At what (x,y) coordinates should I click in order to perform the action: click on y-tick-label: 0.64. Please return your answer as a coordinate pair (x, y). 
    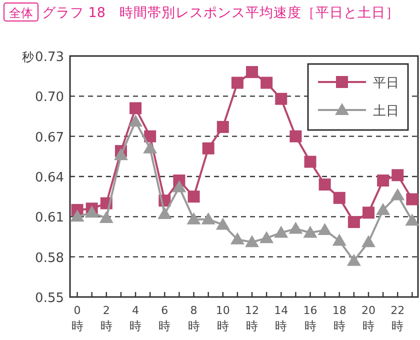
    Looking at the image, I should click on (49, 178).